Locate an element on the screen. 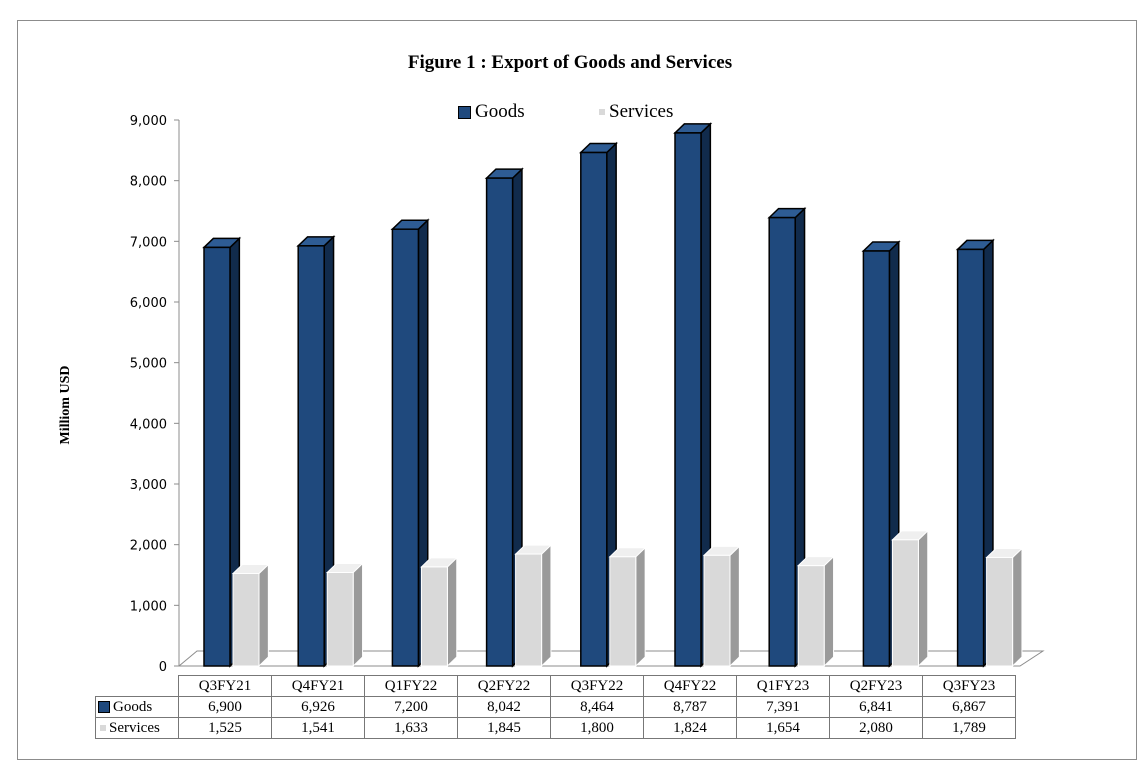 Image resolution: width=1140 pixels, height=760 pixels. bar-services-q3fy21 is located at coordinates (250, 615).